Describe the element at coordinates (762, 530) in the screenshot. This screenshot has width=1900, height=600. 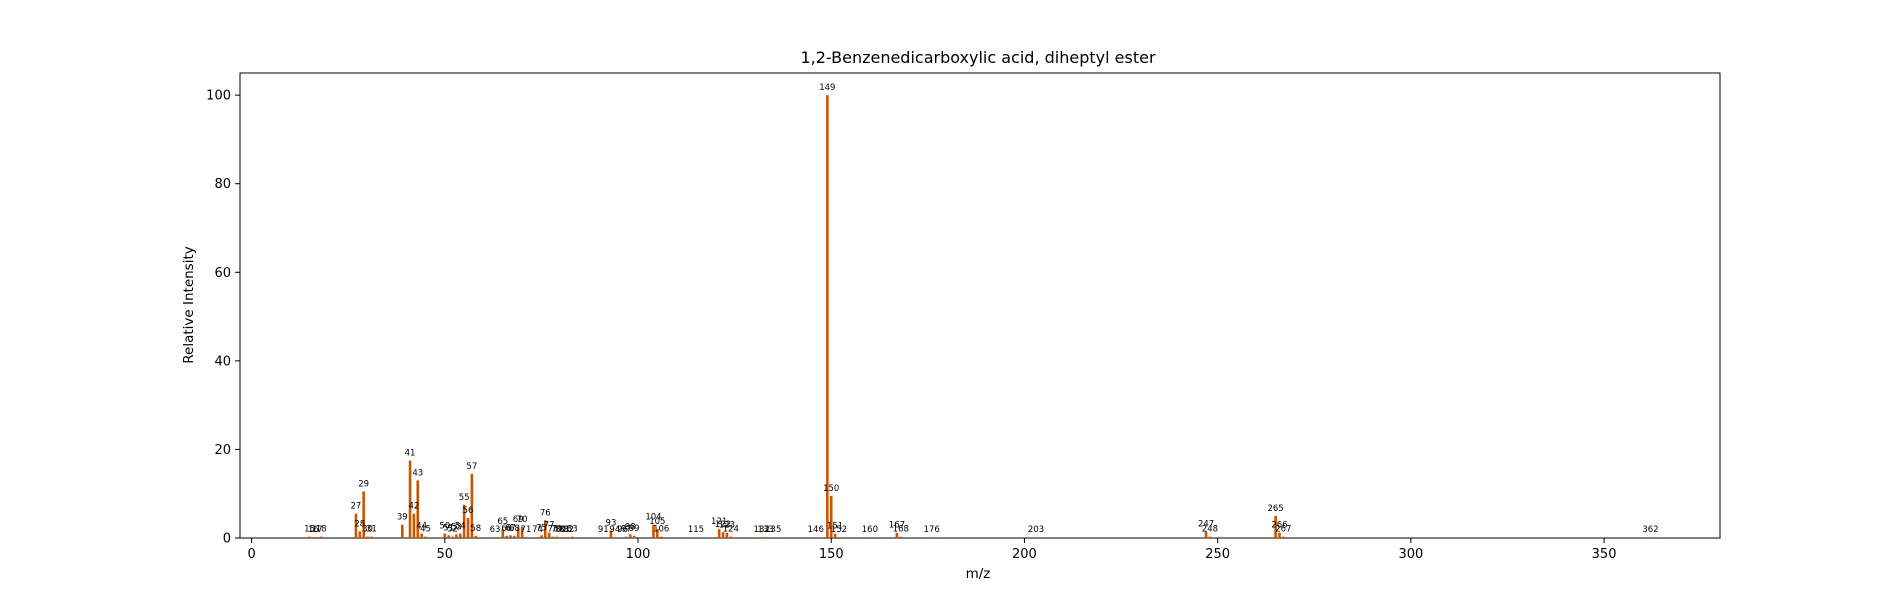
I see `peak-label-132: 132` at that location.